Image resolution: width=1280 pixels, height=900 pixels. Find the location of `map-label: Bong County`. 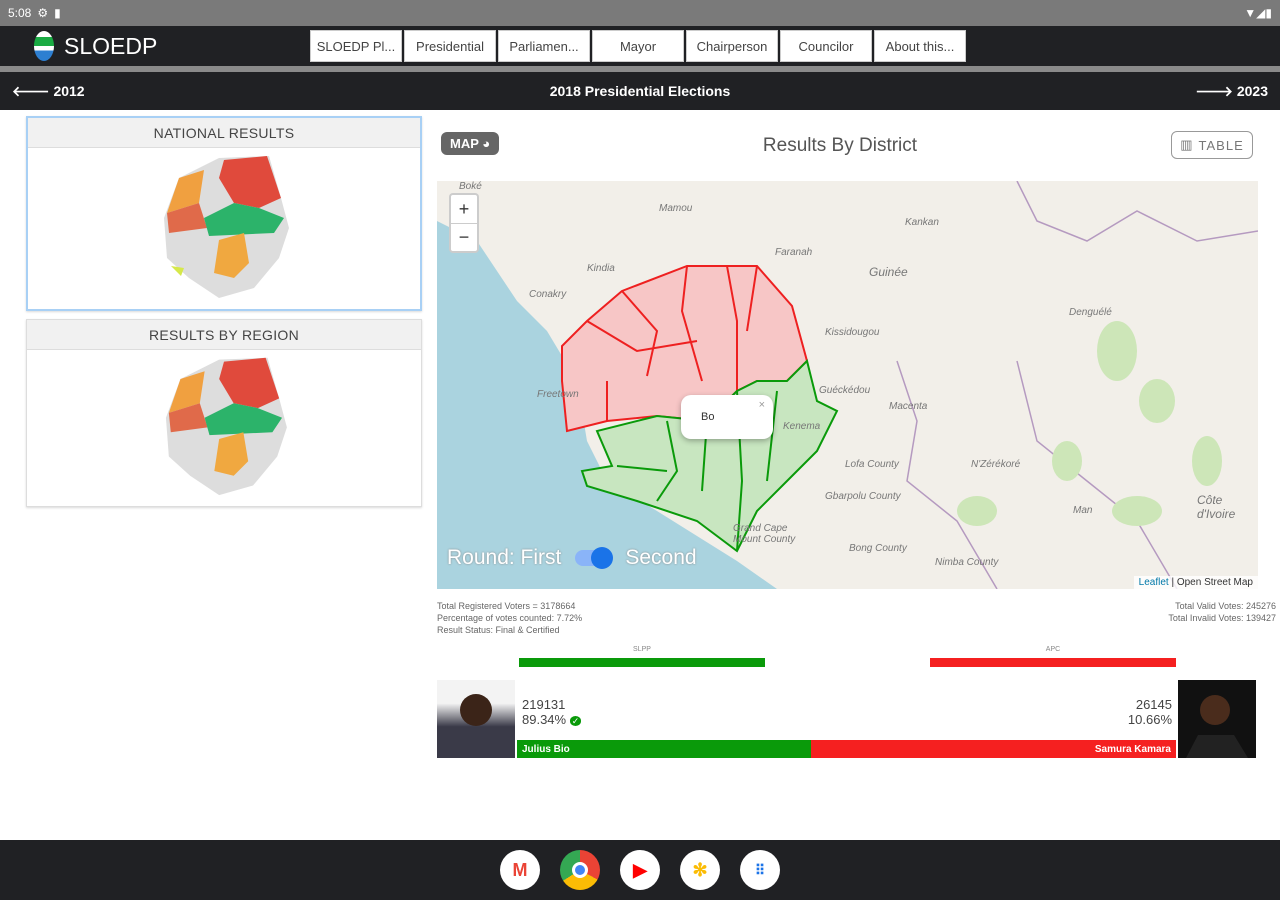

map-label: Bong County is located at coordinates (878, 548).